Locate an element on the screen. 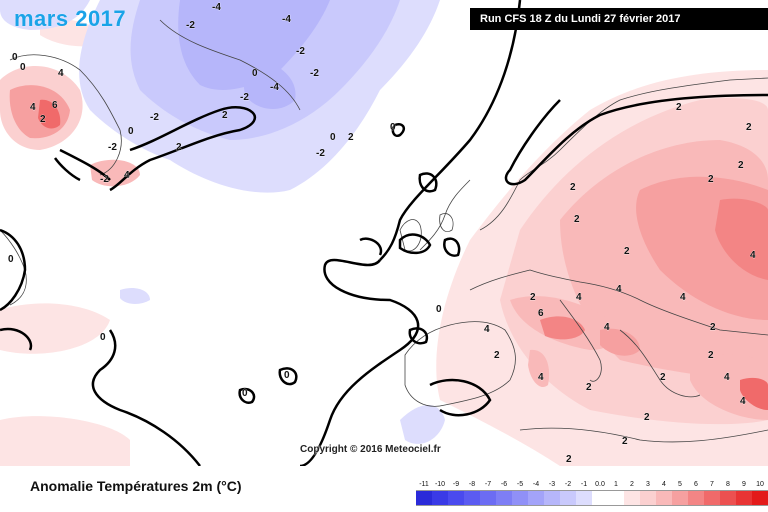 Image resolution: width=768 pixels, height=512 pixels. label-greenland-11: 2 is located at coordinates (43, 119).